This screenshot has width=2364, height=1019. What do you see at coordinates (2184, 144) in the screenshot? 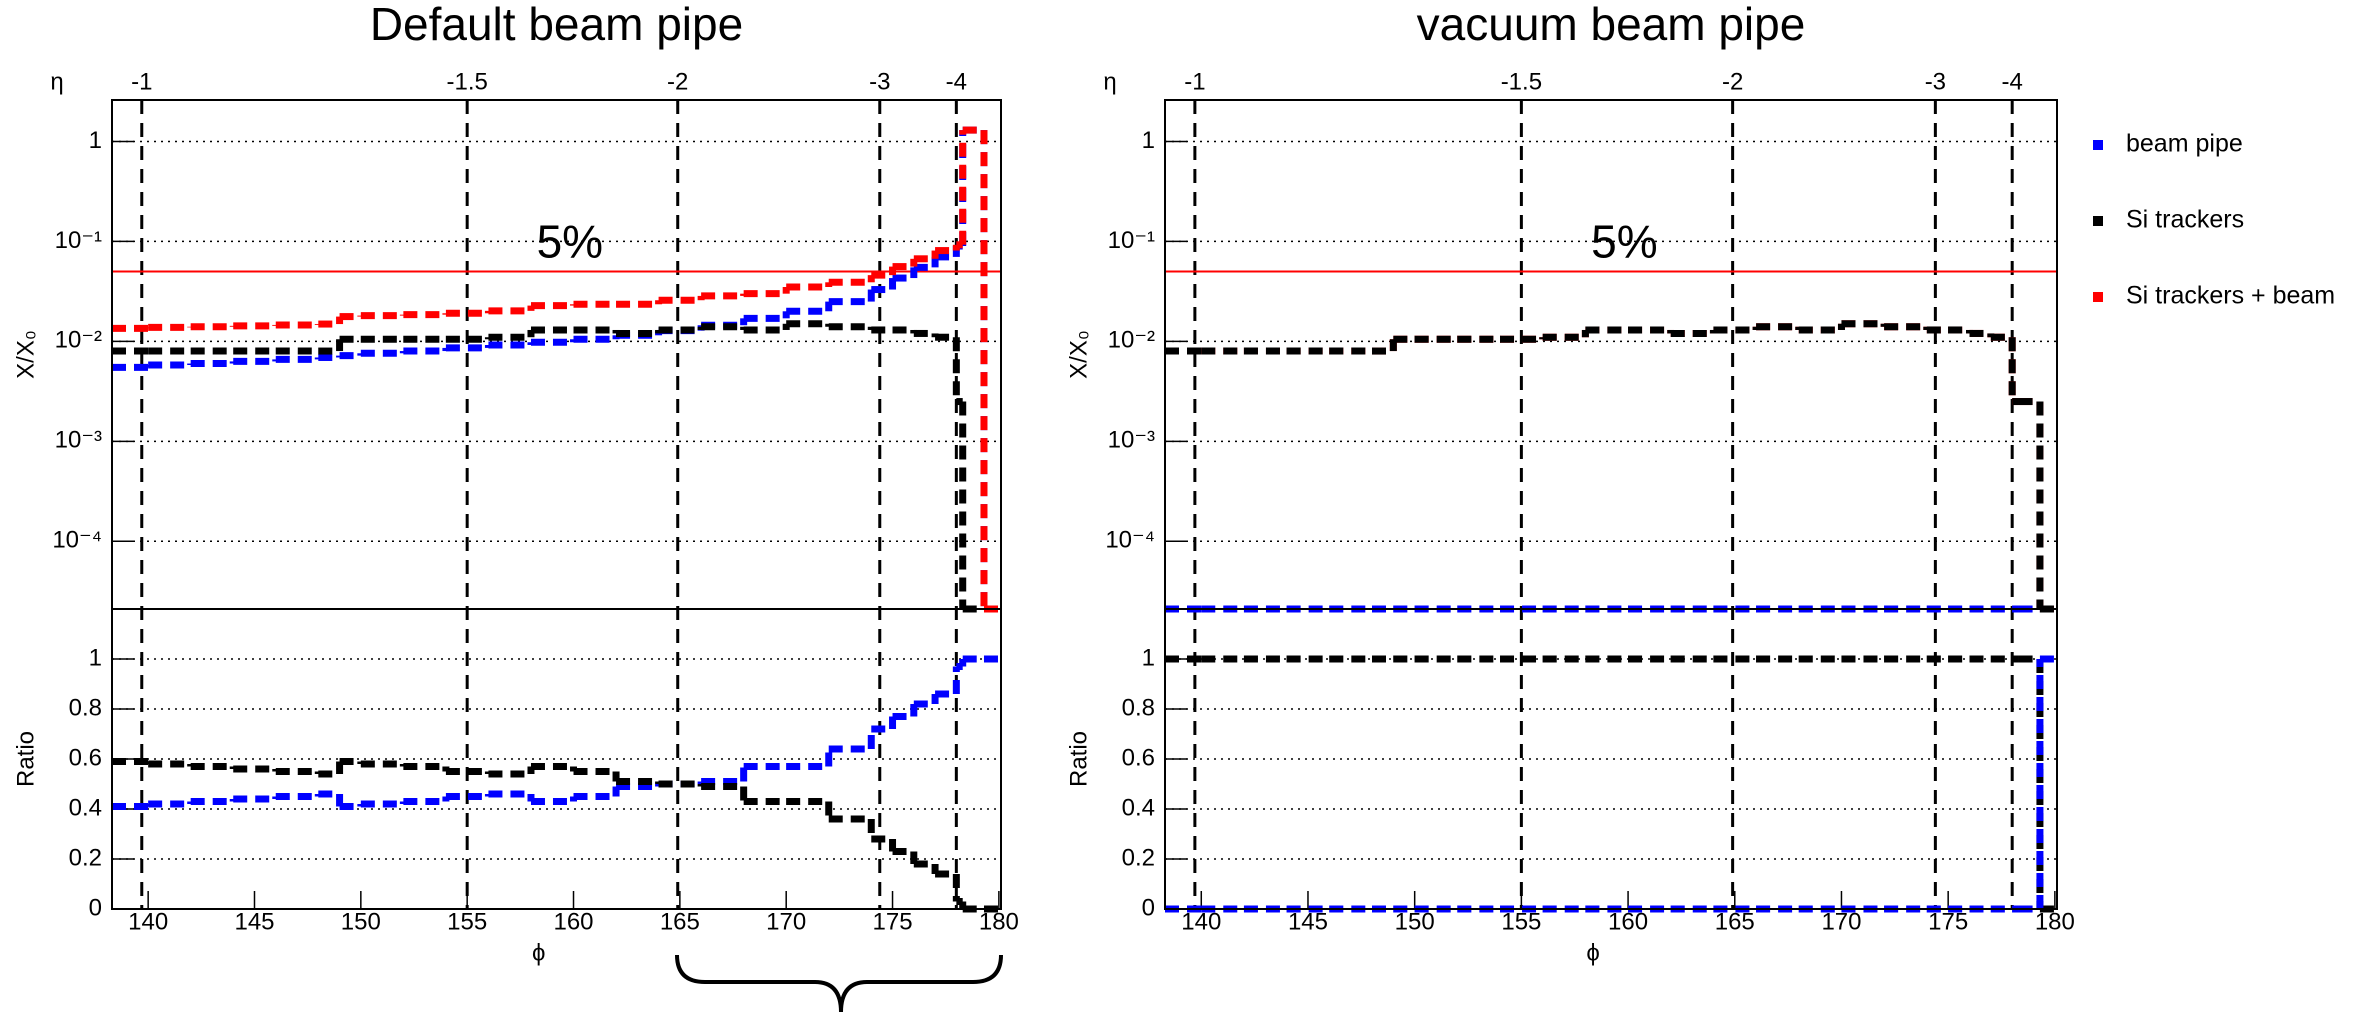
I see `legend-label: beam pipe` at bounding box center [2184, 144].